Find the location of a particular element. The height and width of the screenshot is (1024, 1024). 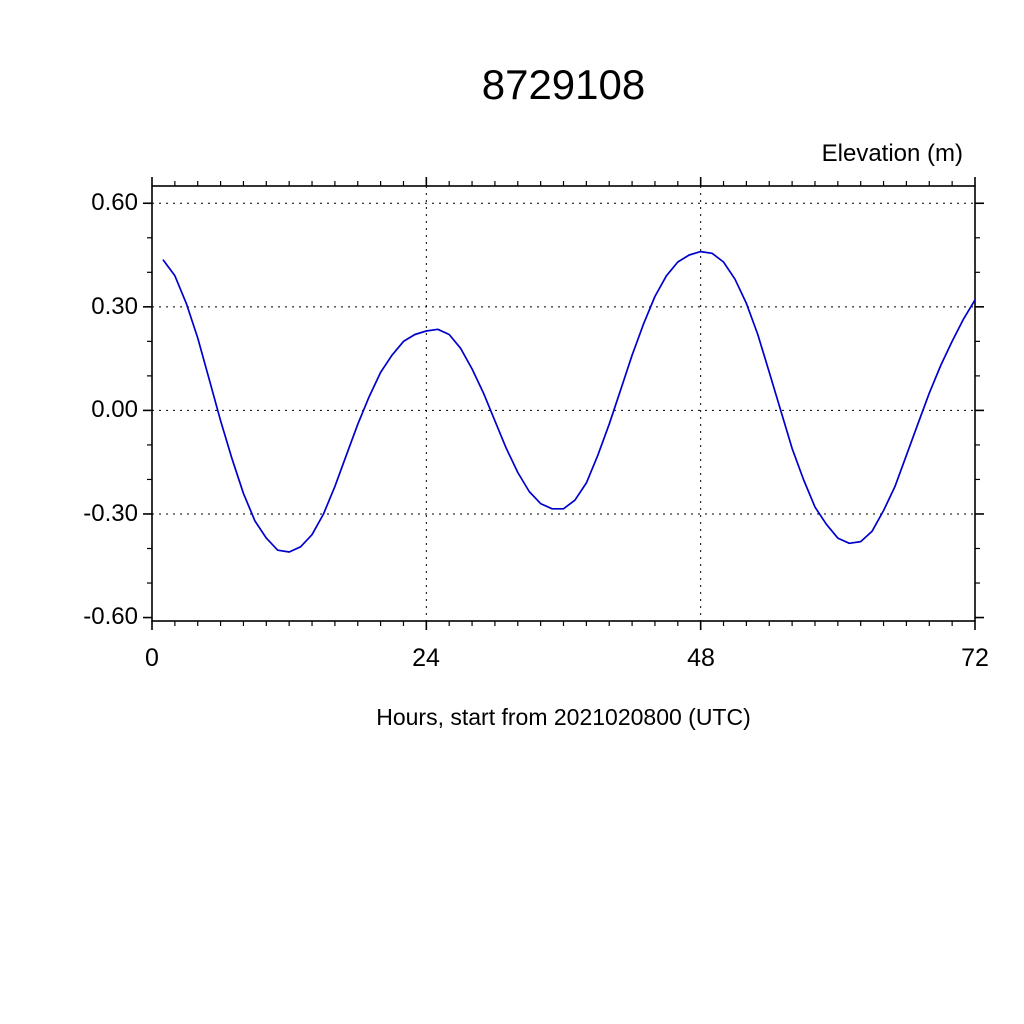

y-tick-label: 0.60 is located at coordinates (114, 202).